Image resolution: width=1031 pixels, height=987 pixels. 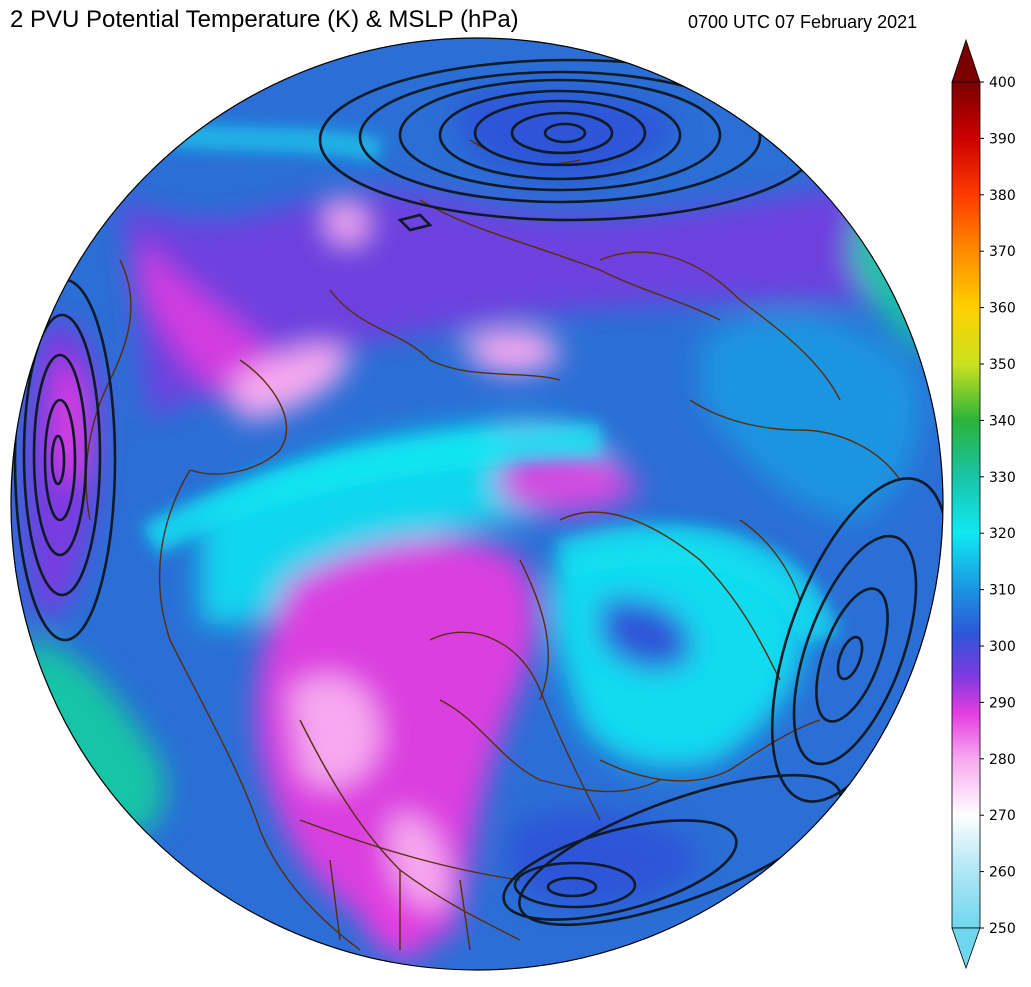 What do you see at coordinates (1002, 139) in the screenshot?
I see `colorbar-tick-label: 390` at bounding box center [1002, 139].